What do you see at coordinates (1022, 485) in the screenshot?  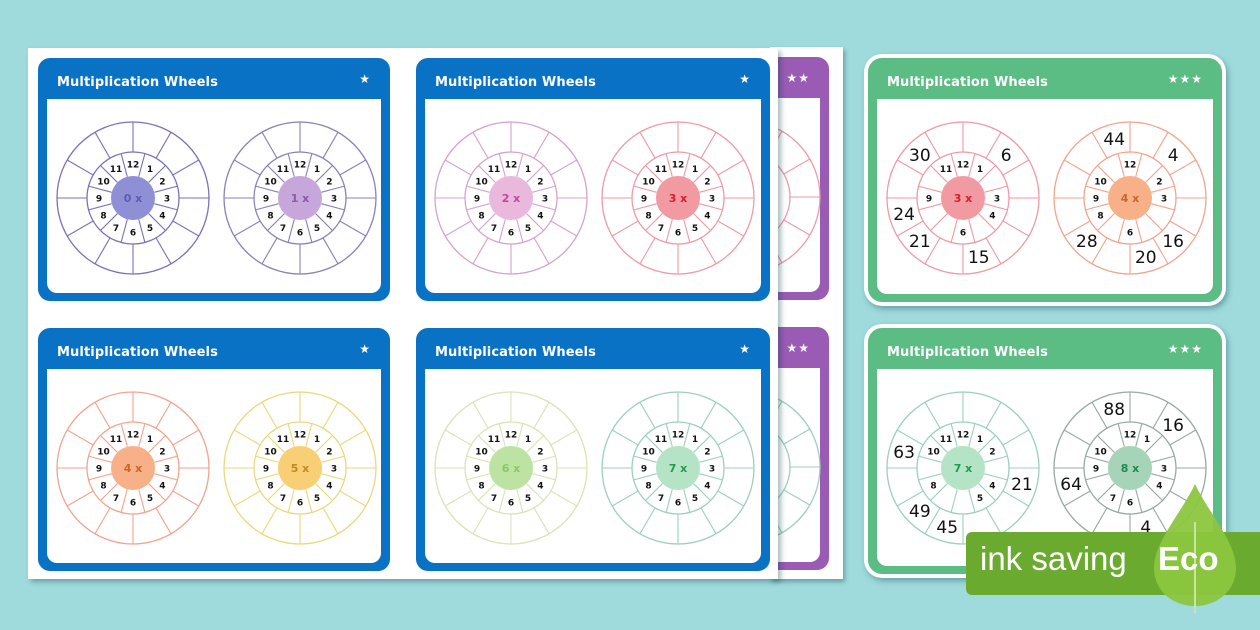 I see `answer-number: 21` at bounding box center [1022, 485].